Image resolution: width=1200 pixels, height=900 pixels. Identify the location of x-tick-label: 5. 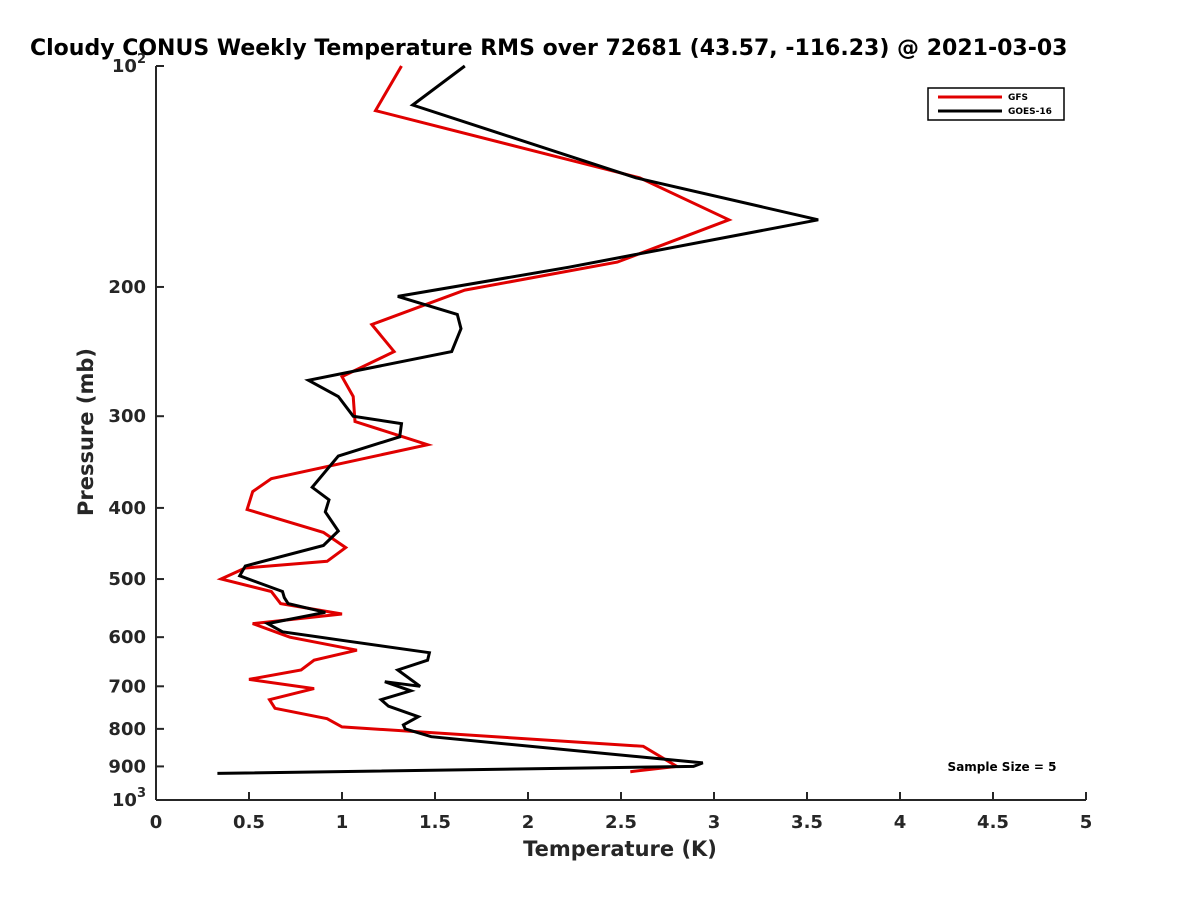
(1086, 822).